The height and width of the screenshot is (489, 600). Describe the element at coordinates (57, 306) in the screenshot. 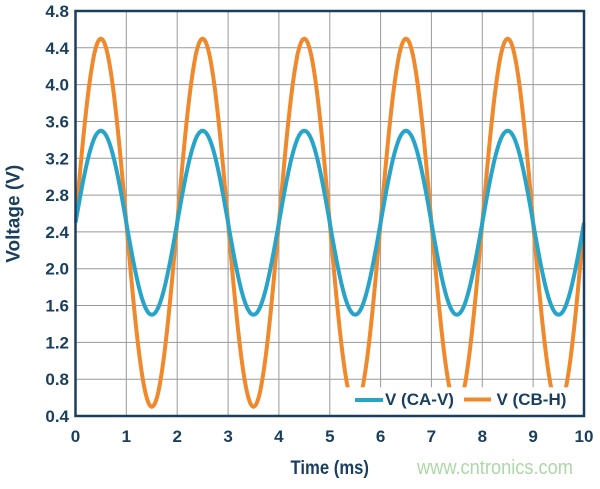

I see `svg-text: 1.6` at that location.